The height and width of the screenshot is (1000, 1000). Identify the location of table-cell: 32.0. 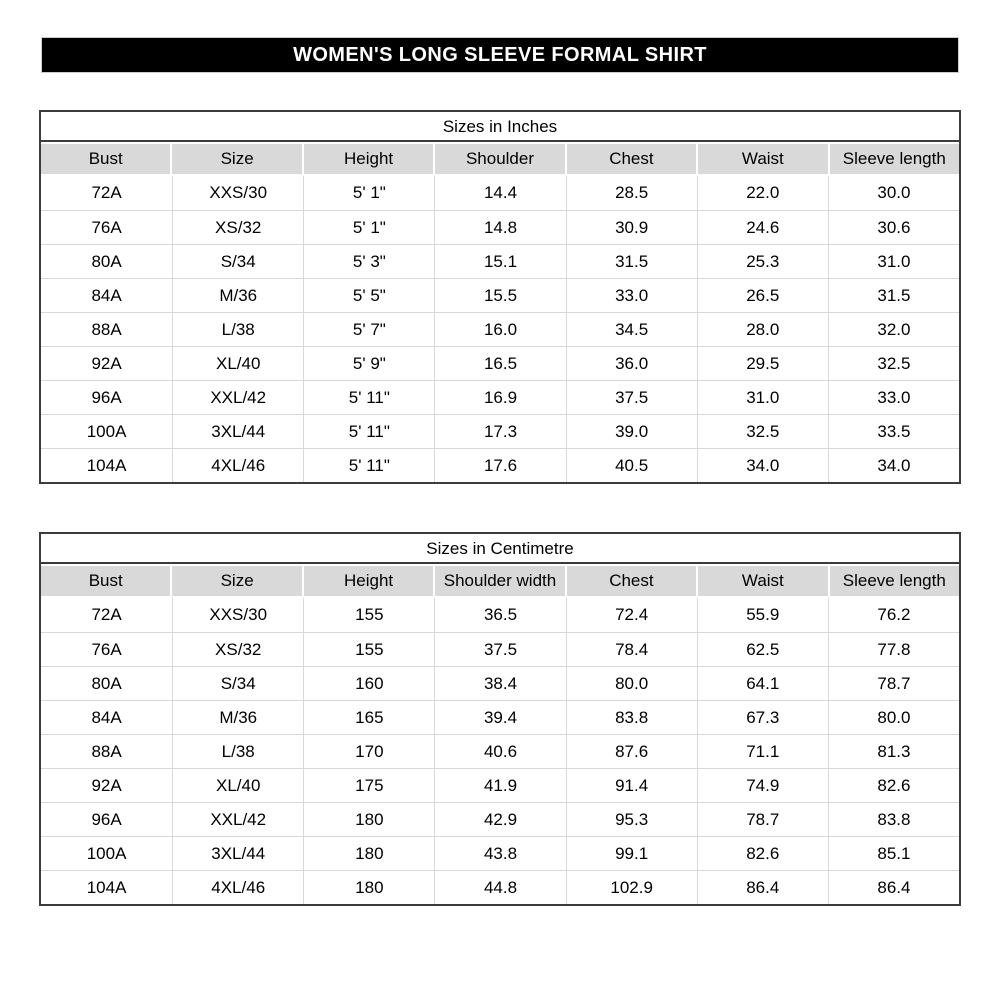
(893, 329).